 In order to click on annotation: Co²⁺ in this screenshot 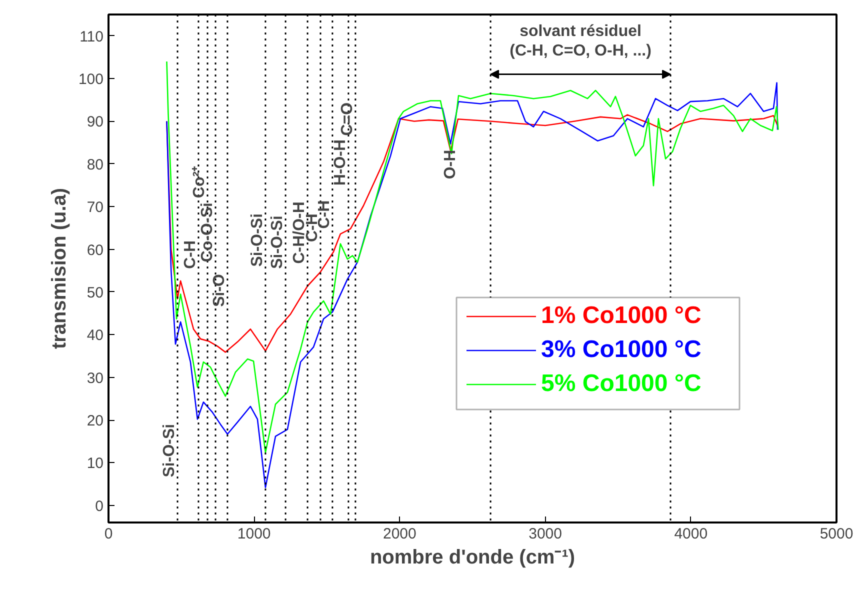, I will do `click(199, 181)`.